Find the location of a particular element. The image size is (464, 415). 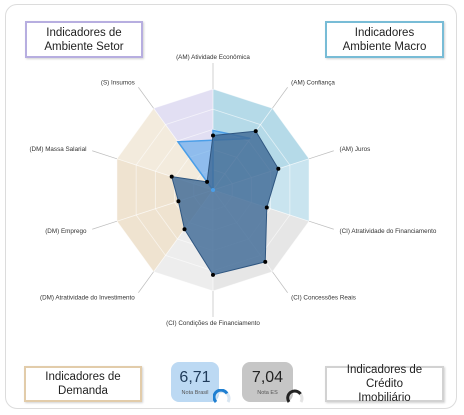

axis-label: (DM) Atratividade do Investimento is located at coordinates (87, 298).